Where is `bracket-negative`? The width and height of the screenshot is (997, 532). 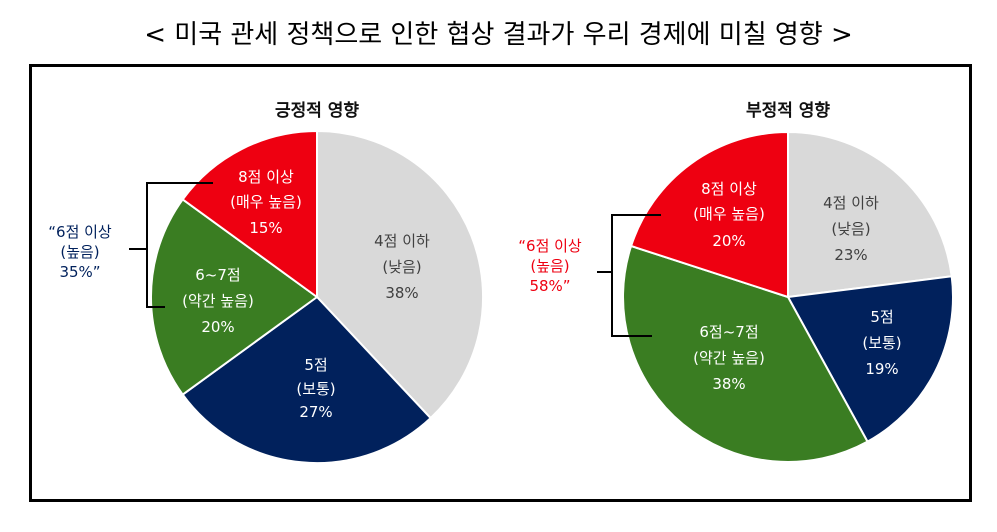
bracket-negative is located at coordinates (629, 275).